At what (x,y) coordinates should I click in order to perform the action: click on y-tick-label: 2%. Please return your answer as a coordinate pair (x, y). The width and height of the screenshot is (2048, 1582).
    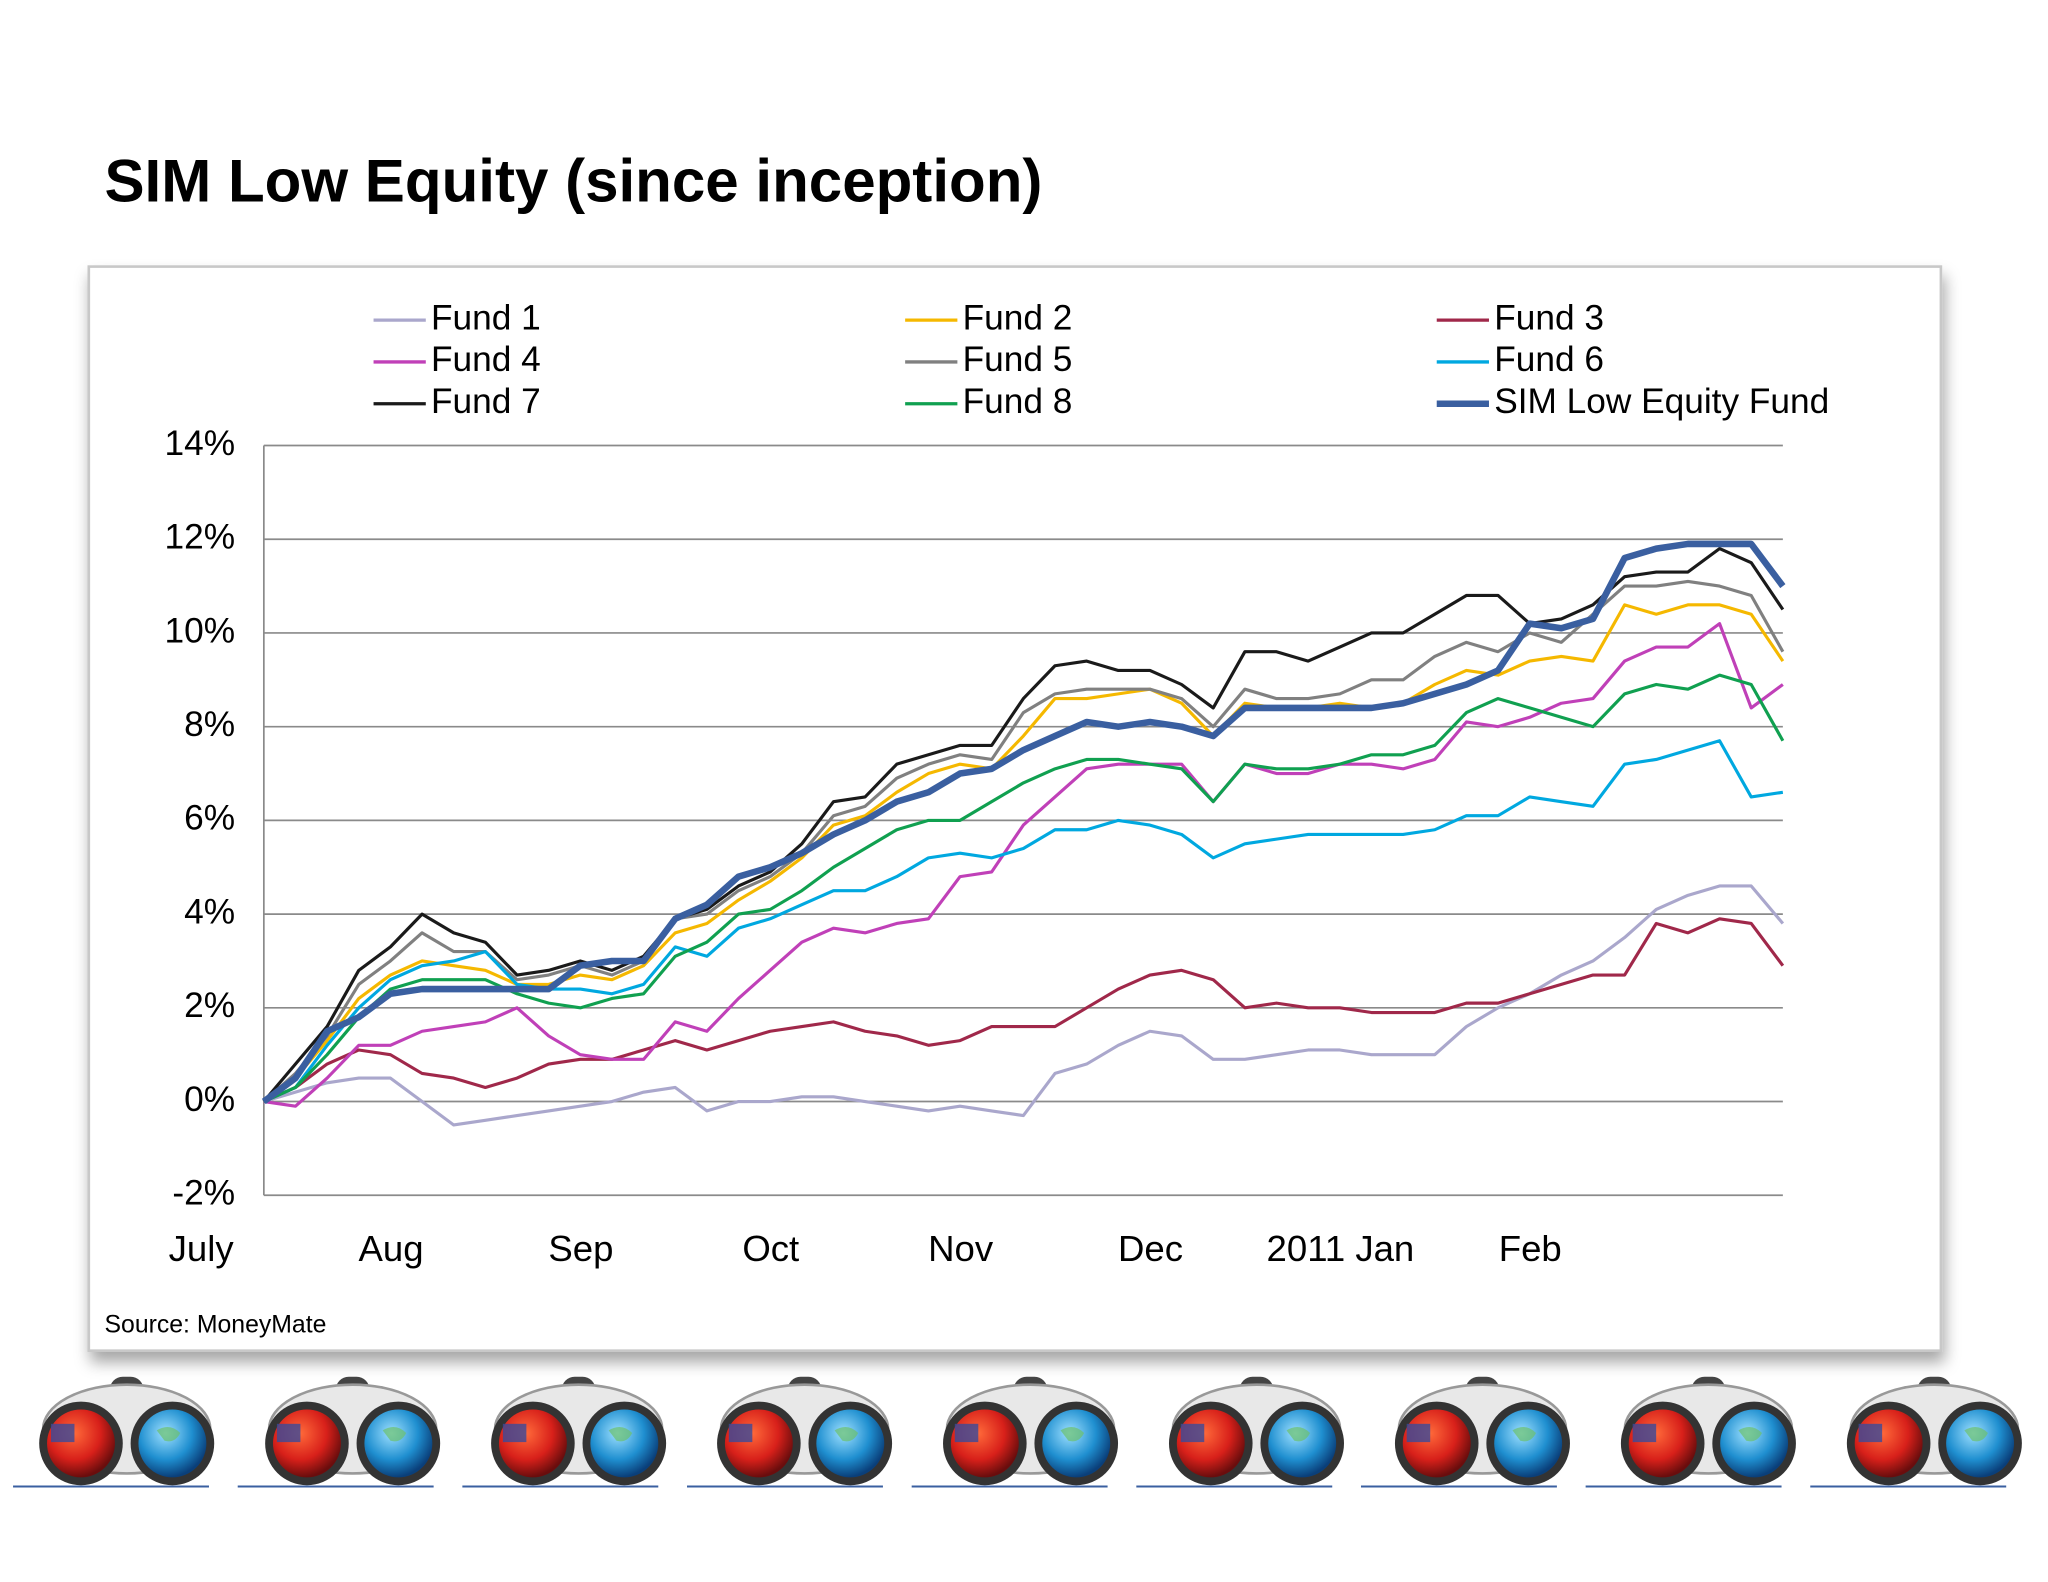
    Looking at the image, I should click on (209, 1005).